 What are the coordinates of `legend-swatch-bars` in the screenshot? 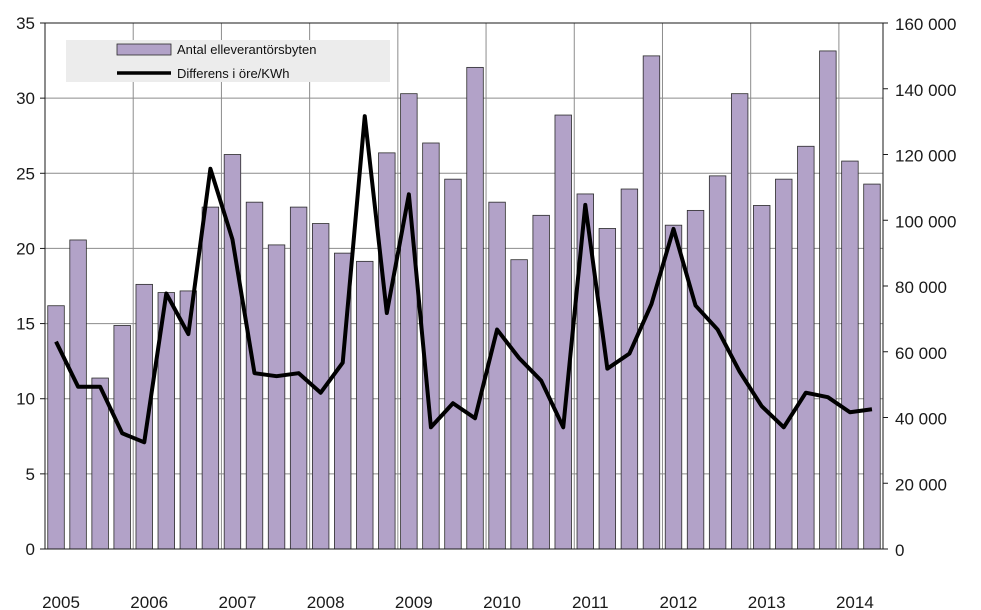 It's located at (144, 49).